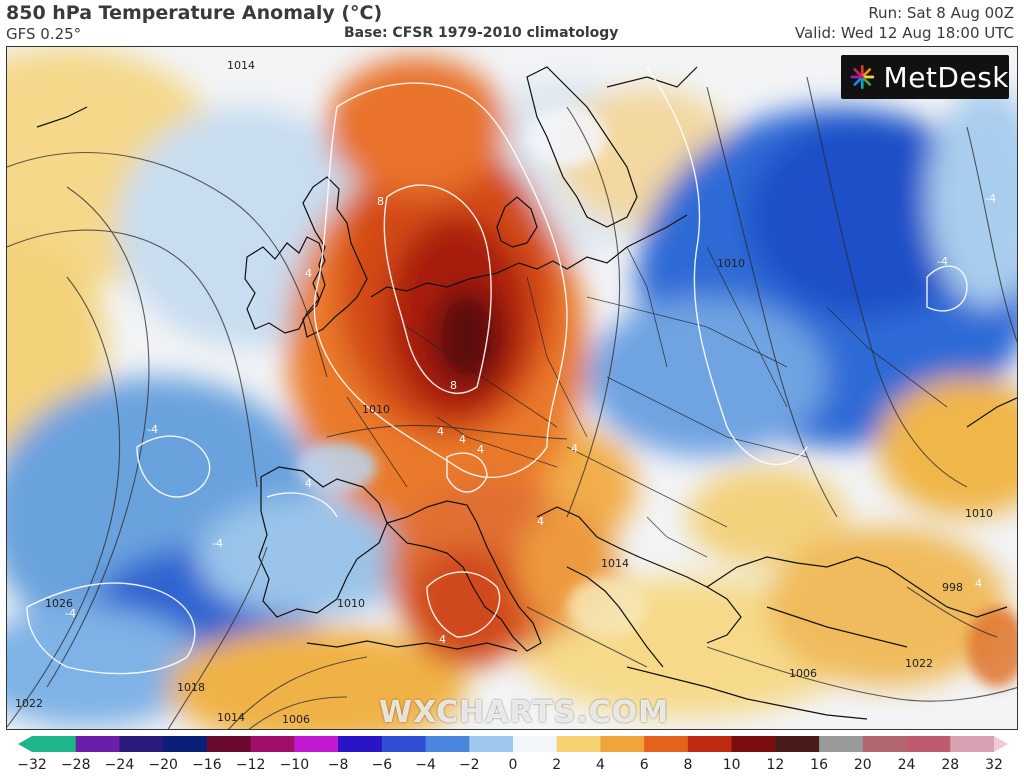 This screenshot has width=1024, height=779. I want to click on isobar-label: 1026, so click(59, 603).